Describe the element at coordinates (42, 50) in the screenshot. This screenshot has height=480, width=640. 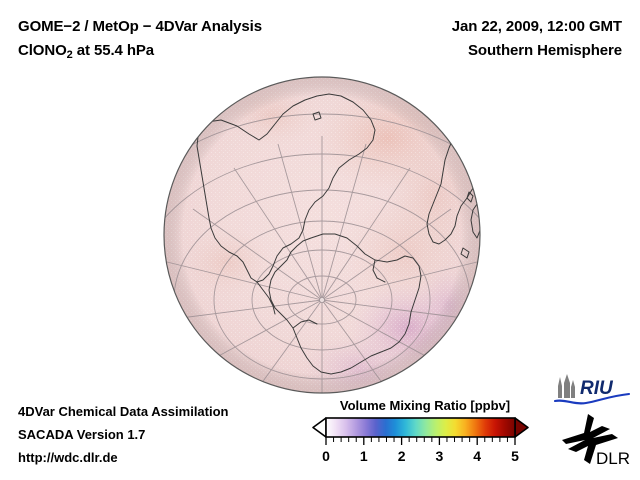
I see `species-name: ClONO` at that location.